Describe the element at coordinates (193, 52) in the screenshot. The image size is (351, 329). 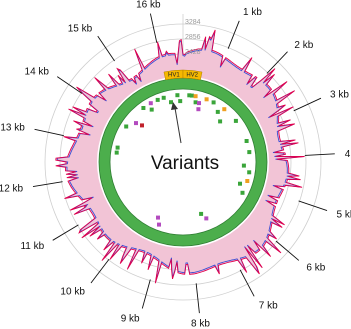
I see `scale-label-3: 2428` at that location.